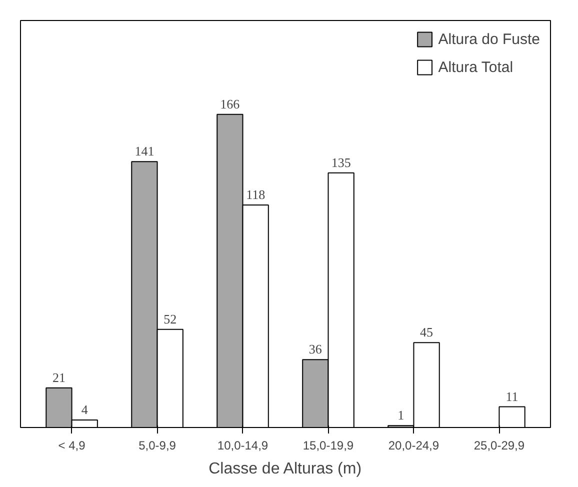 This screenshot has width=578, height=487. I want to click on x-tick-label: 25,0-29,9, so click(499, 445).